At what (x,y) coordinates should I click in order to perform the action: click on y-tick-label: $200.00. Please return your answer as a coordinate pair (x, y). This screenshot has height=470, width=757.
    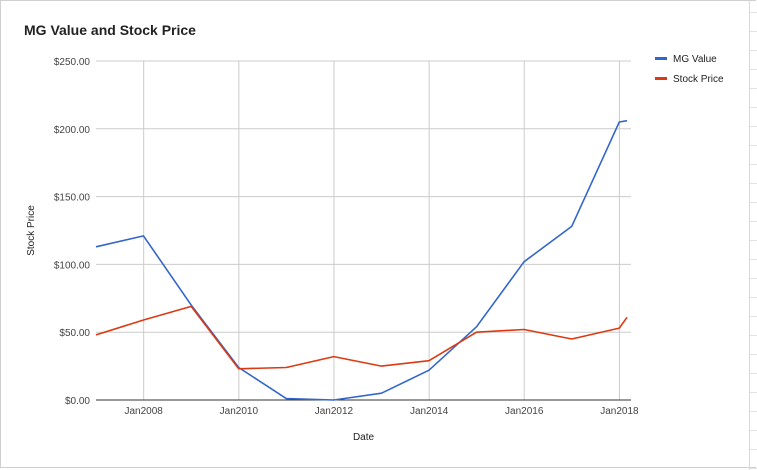
    Looking at the image, I should click on (72, 130).